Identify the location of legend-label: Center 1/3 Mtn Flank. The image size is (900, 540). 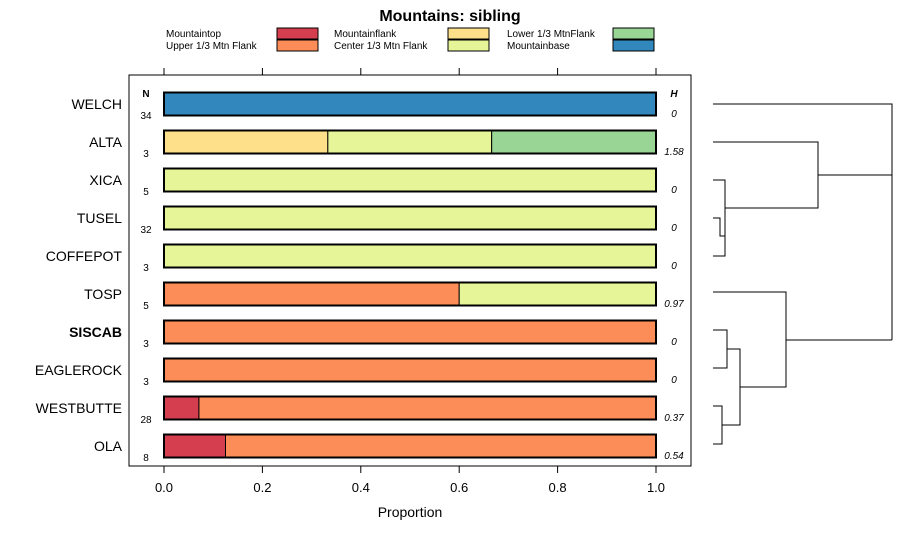
(381, 46).